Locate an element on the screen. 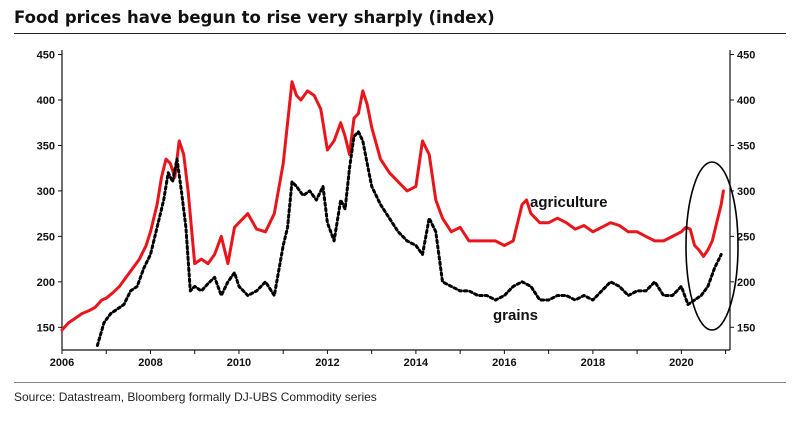 This screenshot has height=421, width=800. y-tick-label-right: 200 is located at coordinates (746, 283).